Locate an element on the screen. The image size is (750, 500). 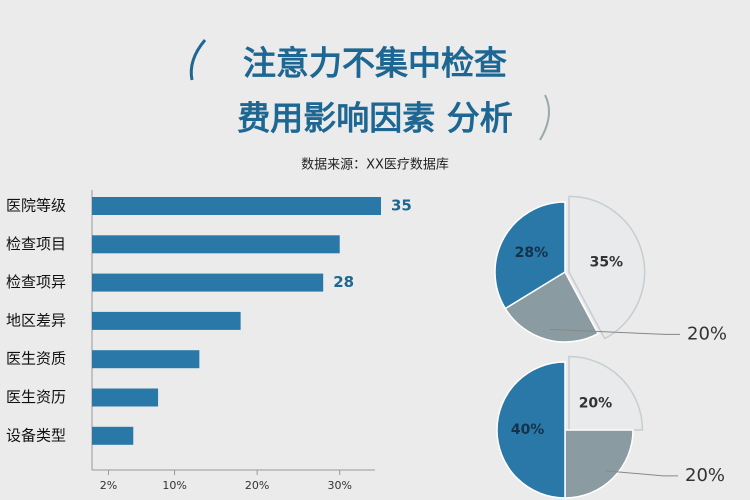
category-label: 检查项异 is located at coordinates (36, 282).